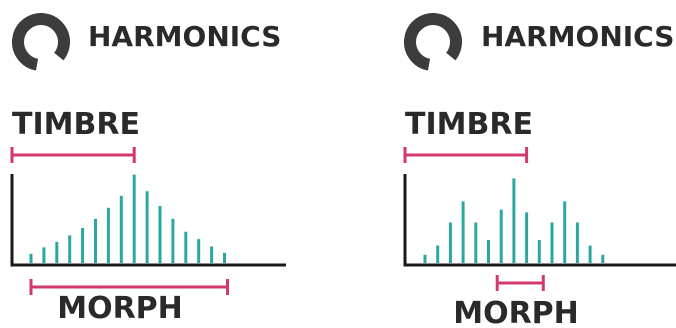 This screenshot has width=676, height=328. Describe the element at coordinates (577, 36) in the screenshot. I see `panel-2-title: HARMONICS` at that location.